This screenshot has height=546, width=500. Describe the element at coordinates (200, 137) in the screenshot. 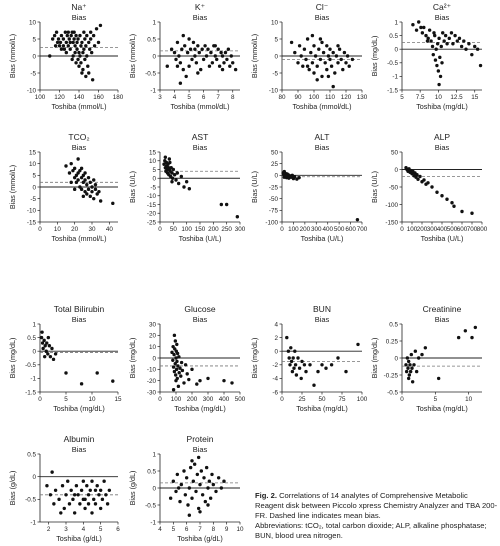

I see `chart-title: AST` at that location.